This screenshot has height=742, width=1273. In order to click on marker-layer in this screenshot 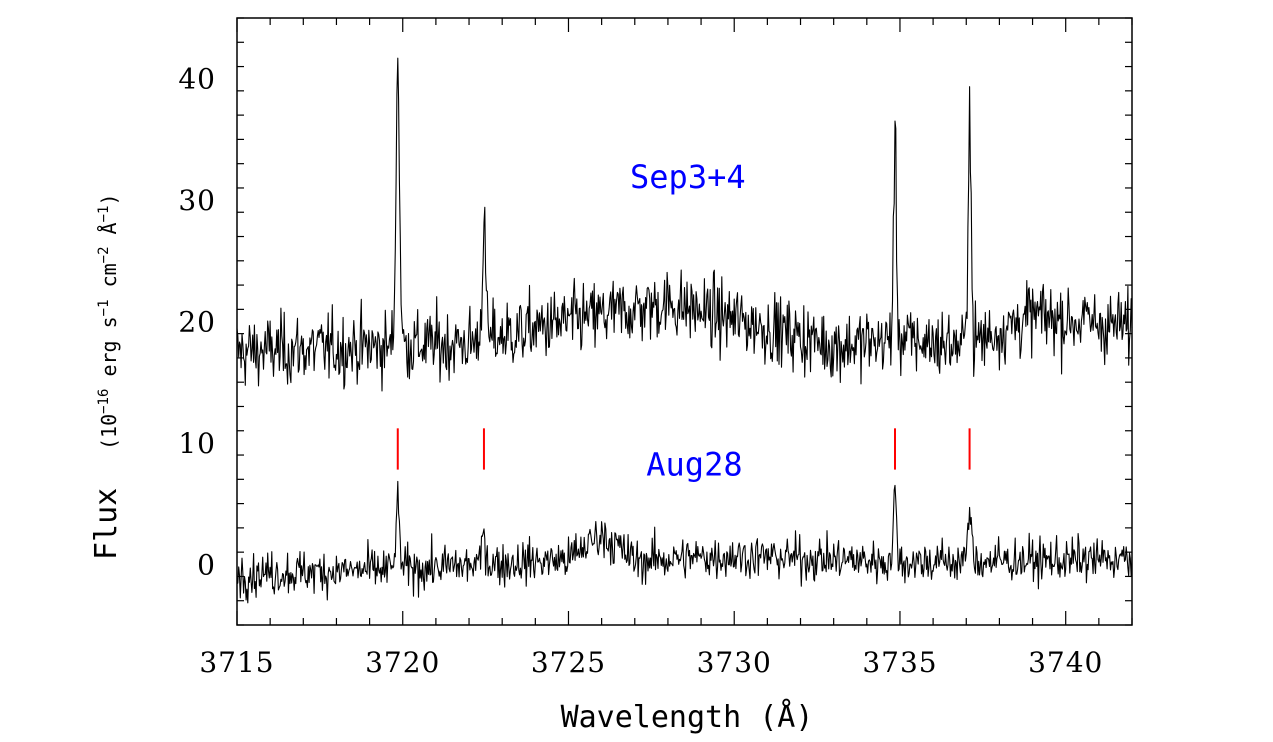, I will do `click(683, 449)`.